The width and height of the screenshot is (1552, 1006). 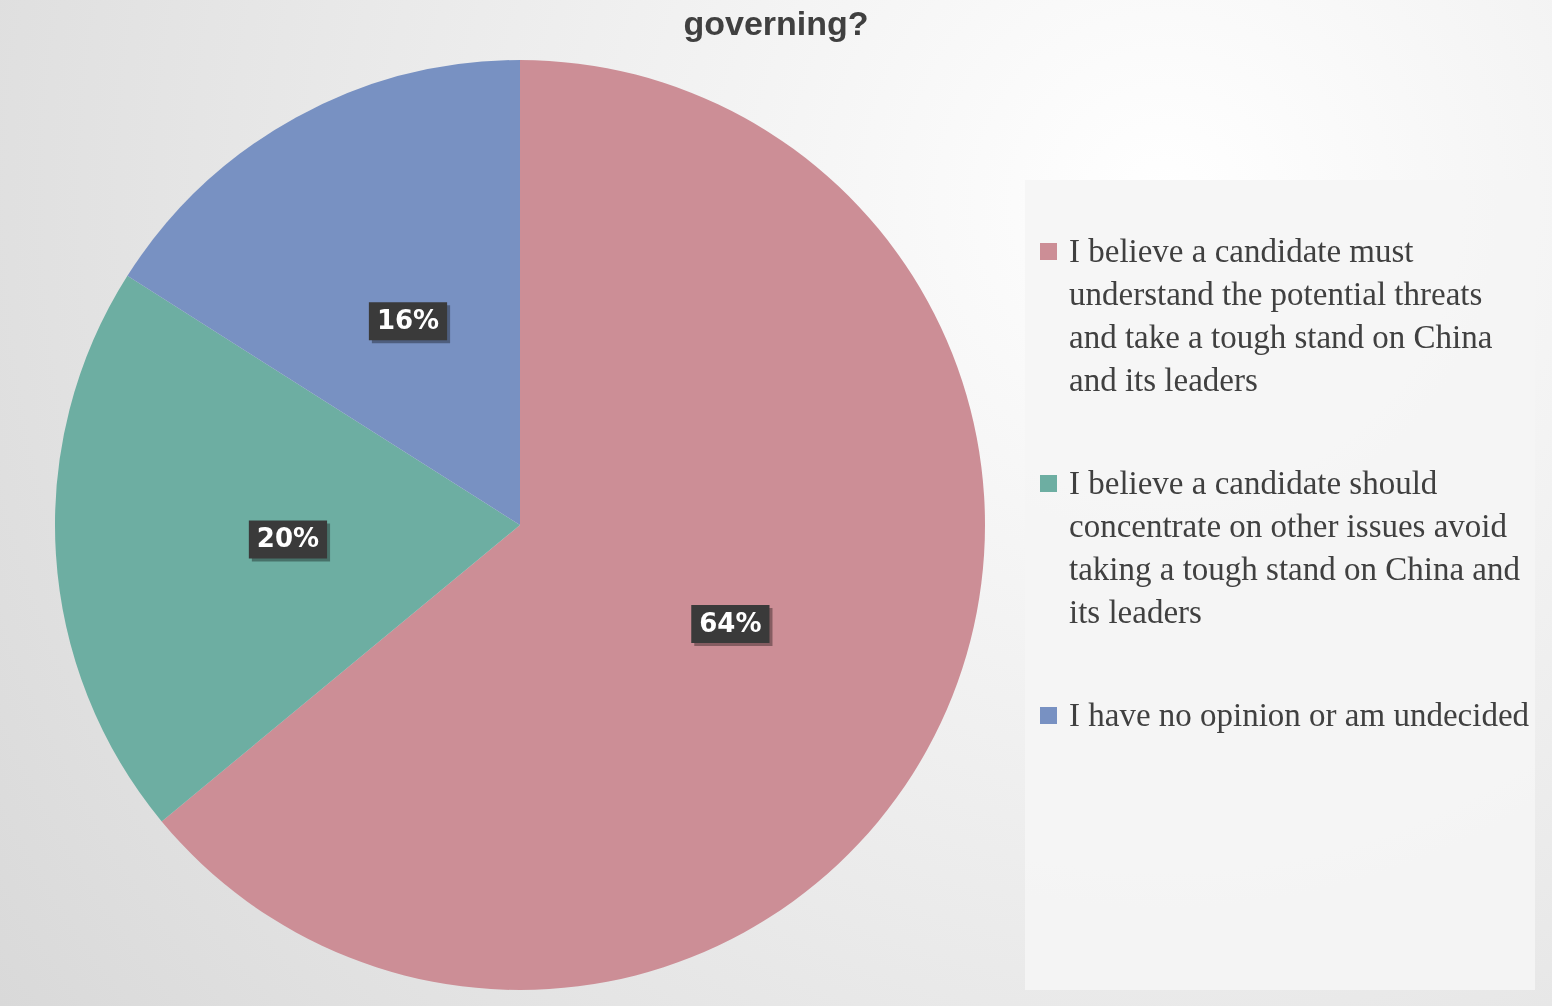 What do you see at coordinates (1299, 715) in the screenshot?
I see `legend-label: I have no opinion or am undecided` at bounding box center [1299, 715].